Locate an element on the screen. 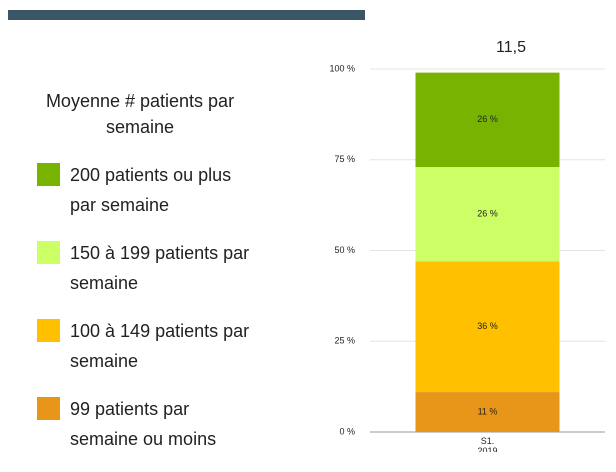 The image size is (616, 472). x-tick-label: S1. 2019 is located at coordinates (487, 444).